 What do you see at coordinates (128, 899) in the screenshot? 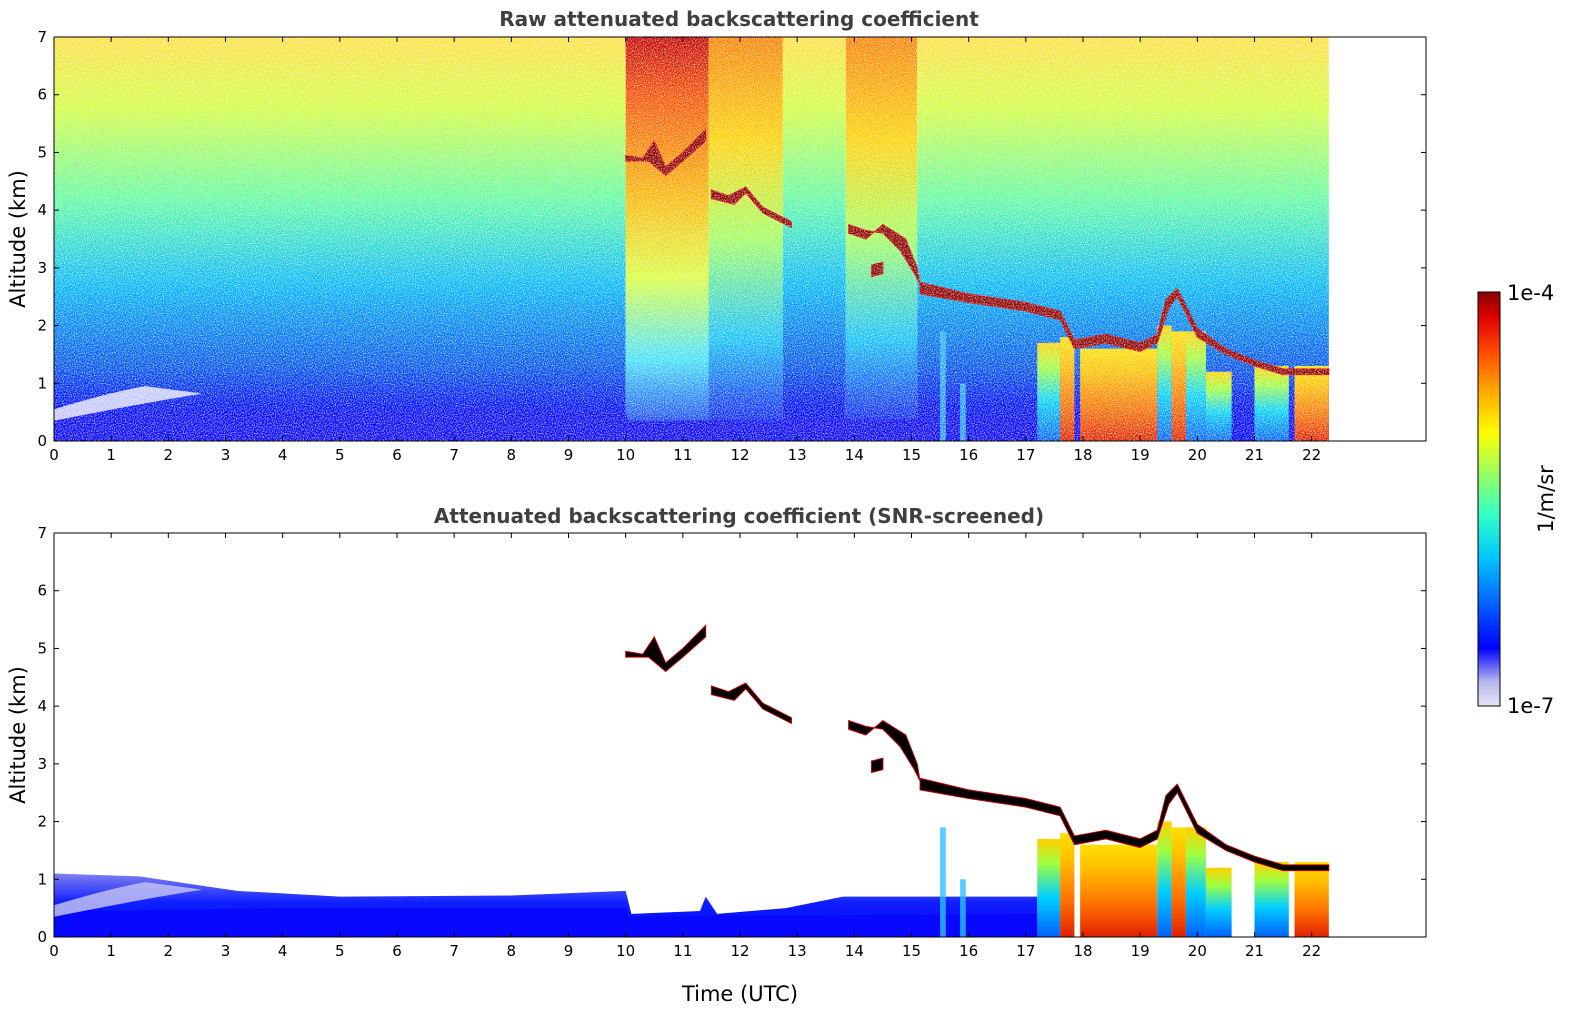
I see `aerosol-plume` at bounding box center [128, 899].